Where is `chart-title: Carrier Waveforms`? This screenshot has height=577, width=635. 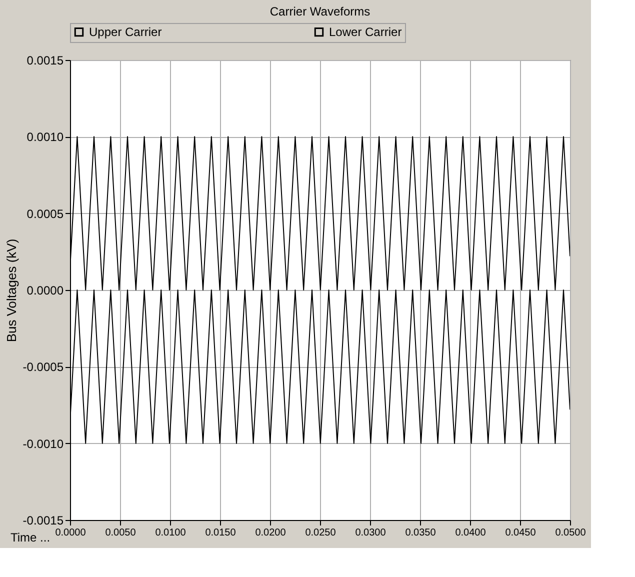 chart-title: Carrier Waveforms is located at coordinates (320, 11).